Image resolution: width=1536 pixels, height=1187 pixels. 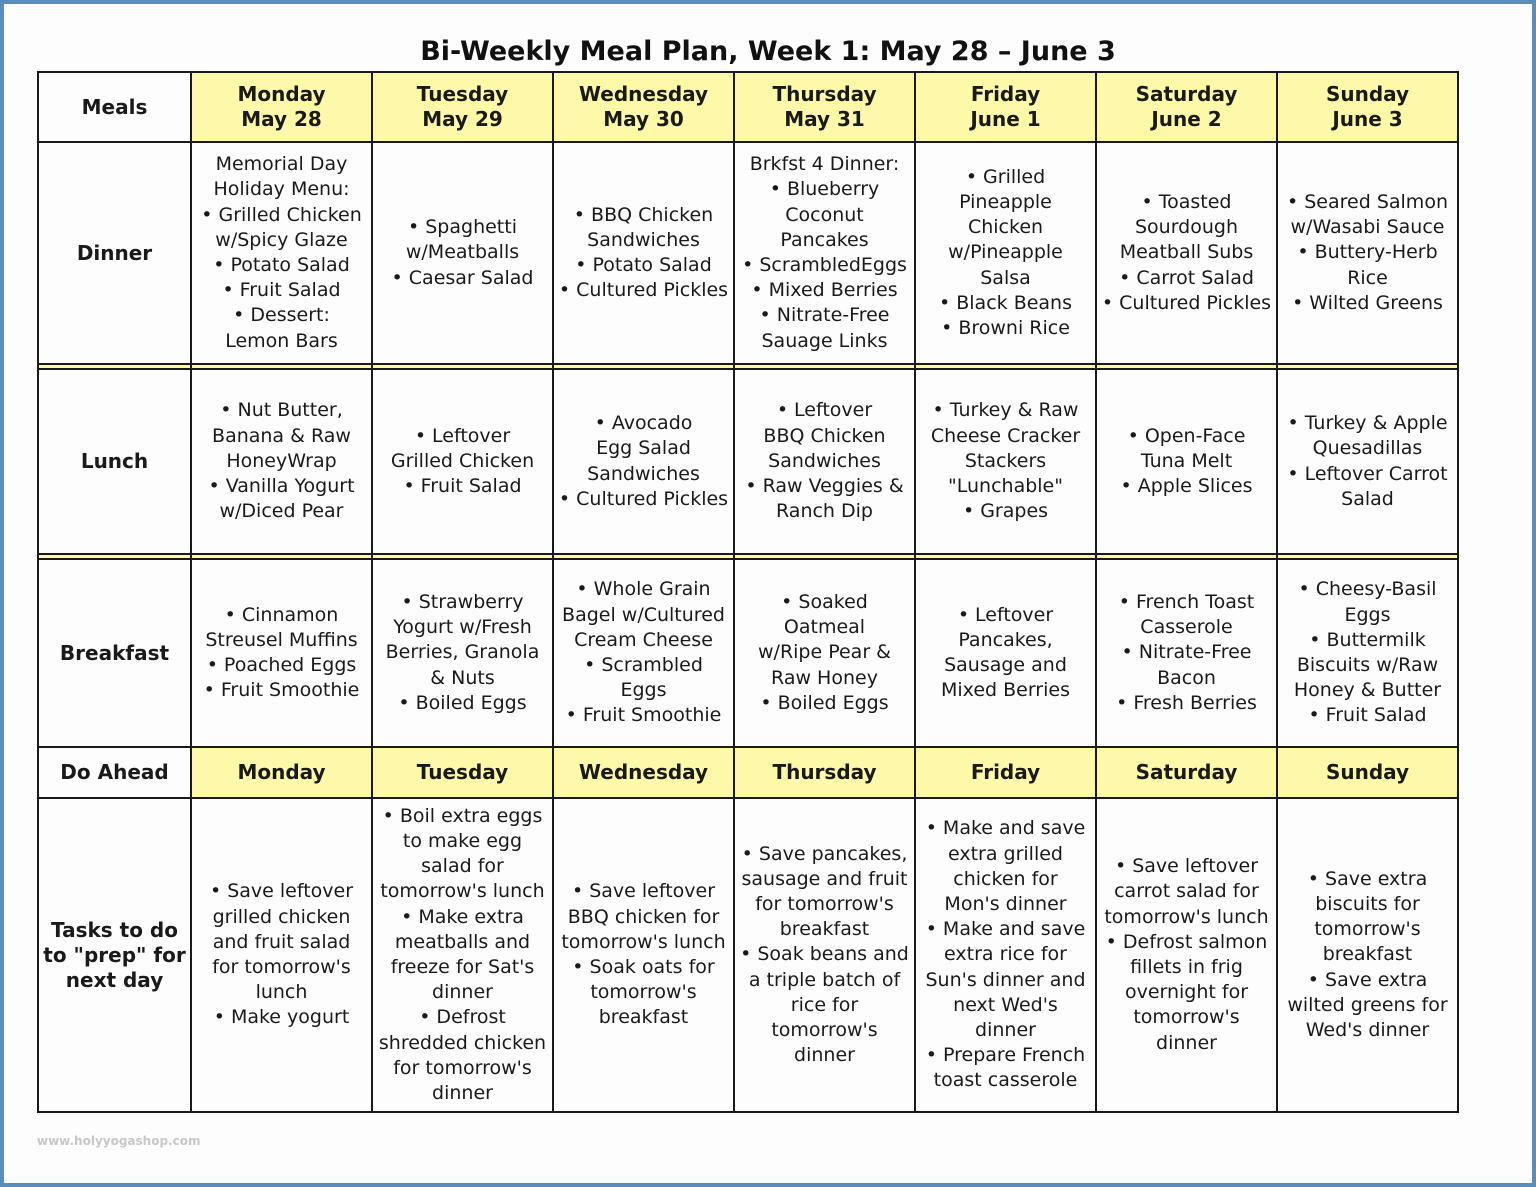 What do you see at coordinates (114, 772) in the screenshot?
I see `do-ahead-label: Do Ahead` at bounding box center [114, 772].